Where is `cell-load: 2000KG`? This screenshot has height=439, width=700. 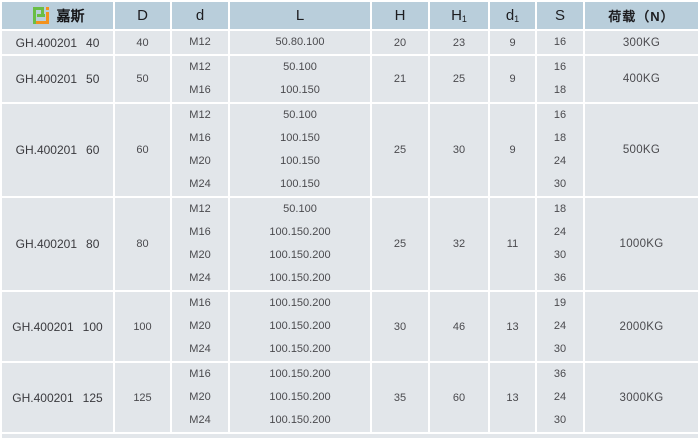
cell-load: 2000KG is located at coordinates (641, 326).